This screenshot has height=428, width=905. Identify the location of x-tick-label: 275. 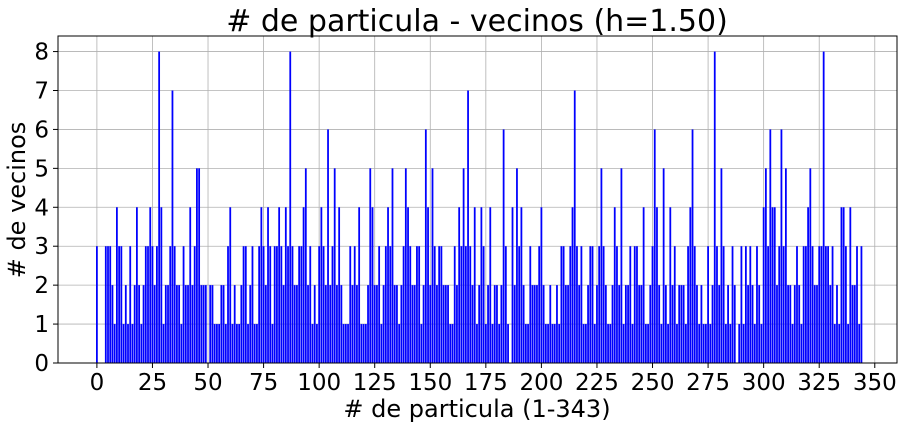
(708, 383).